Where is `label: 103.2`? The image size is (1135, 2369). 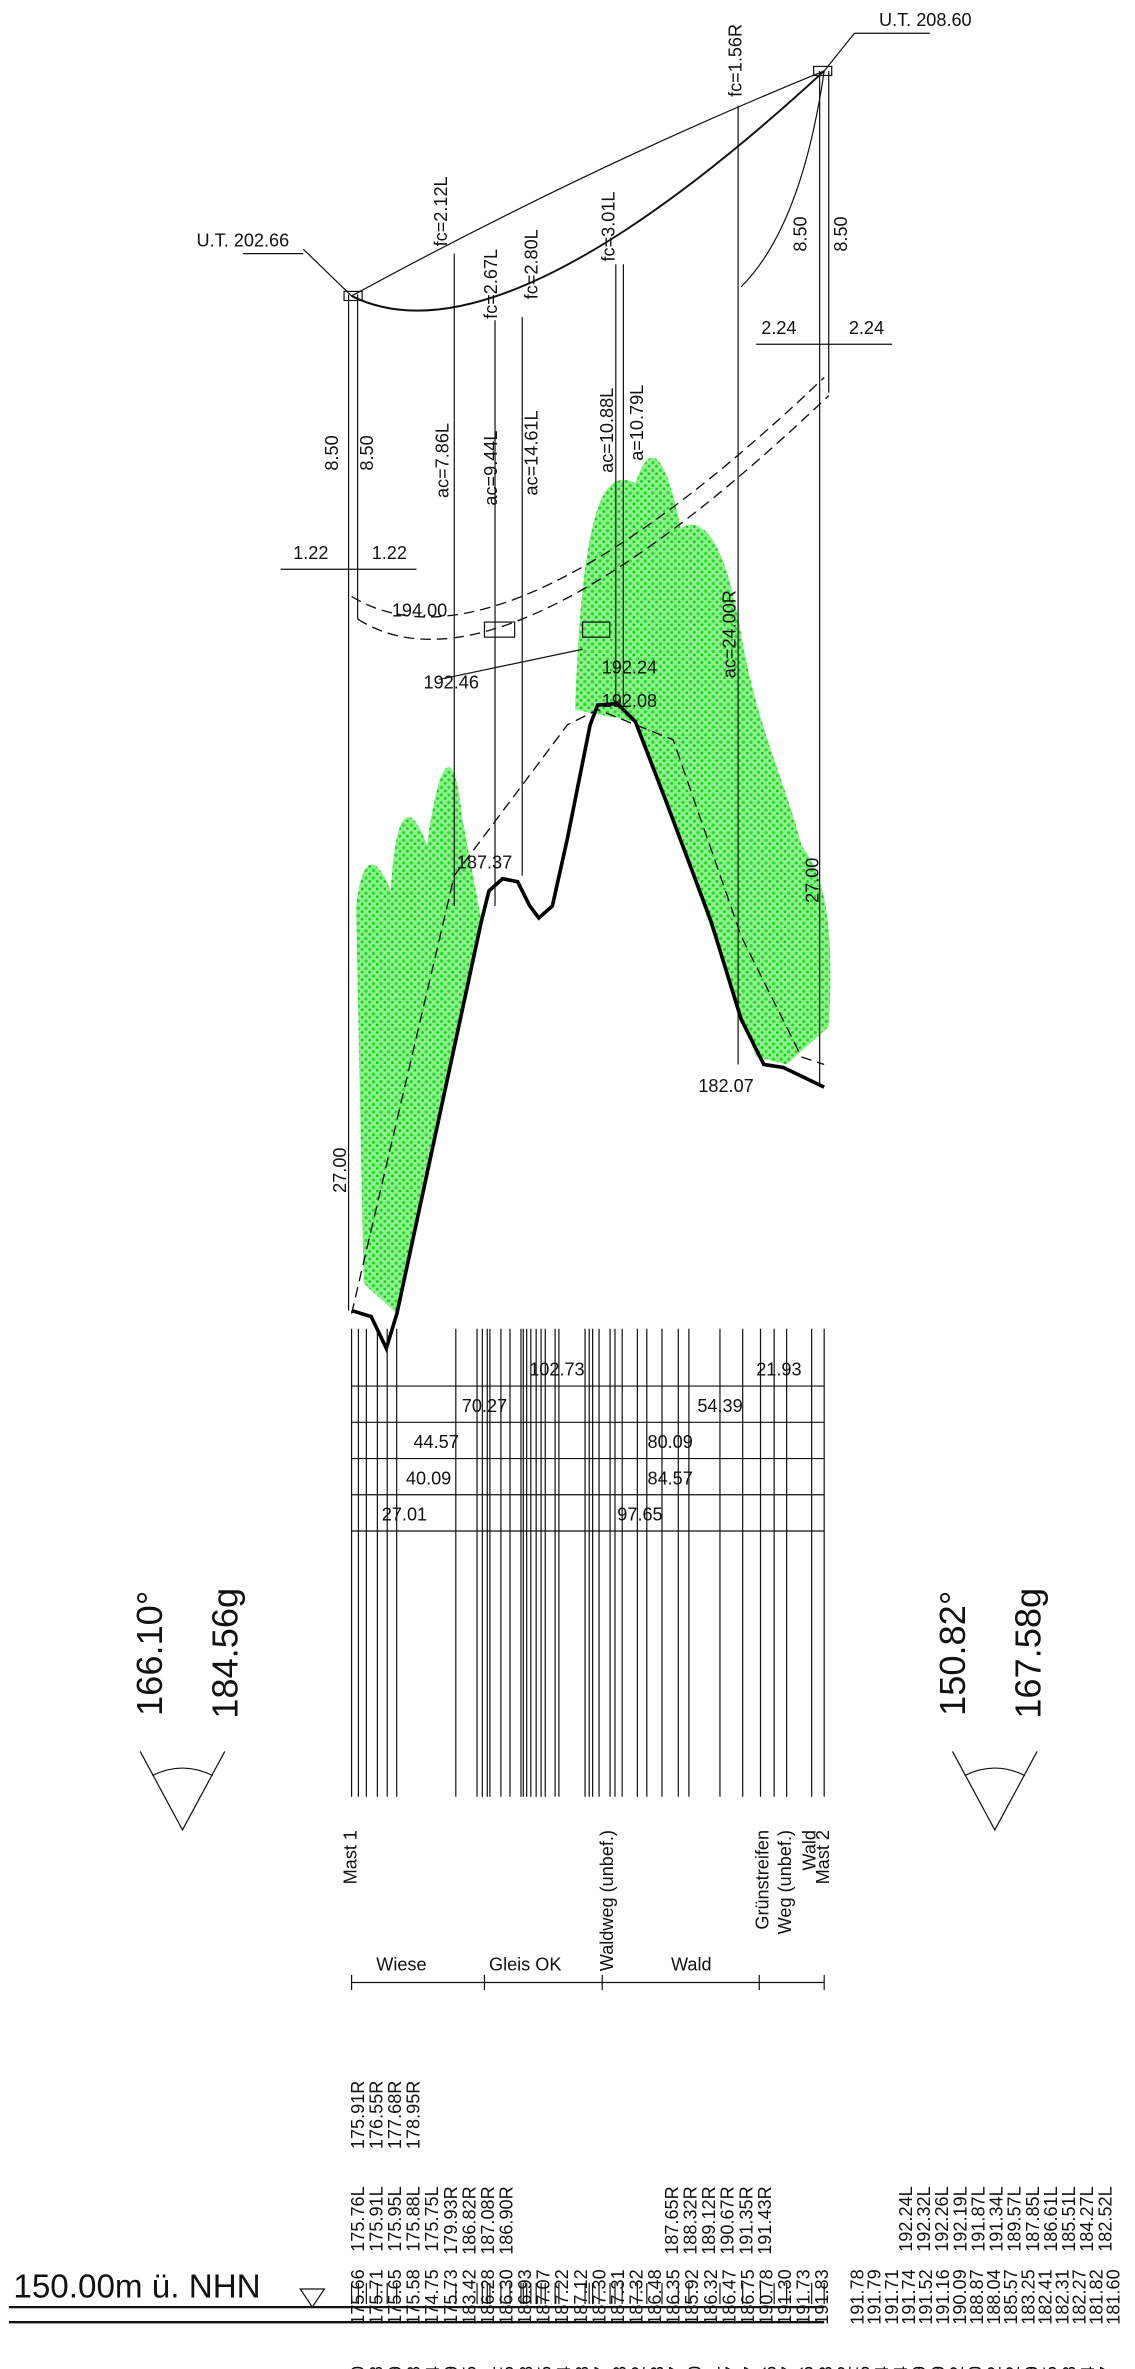
label: 103.2 is located at coordinates (1013, 2367).